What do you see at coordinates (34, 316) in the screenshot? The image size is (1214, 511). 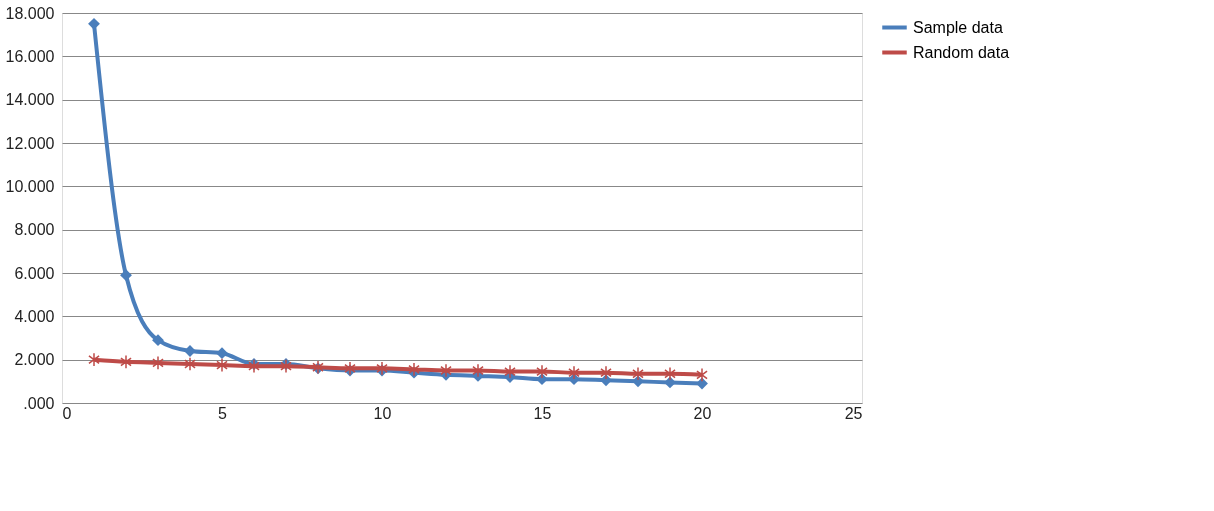 I see `y-tick-label: 4.000` at bounding box center [34, 316].